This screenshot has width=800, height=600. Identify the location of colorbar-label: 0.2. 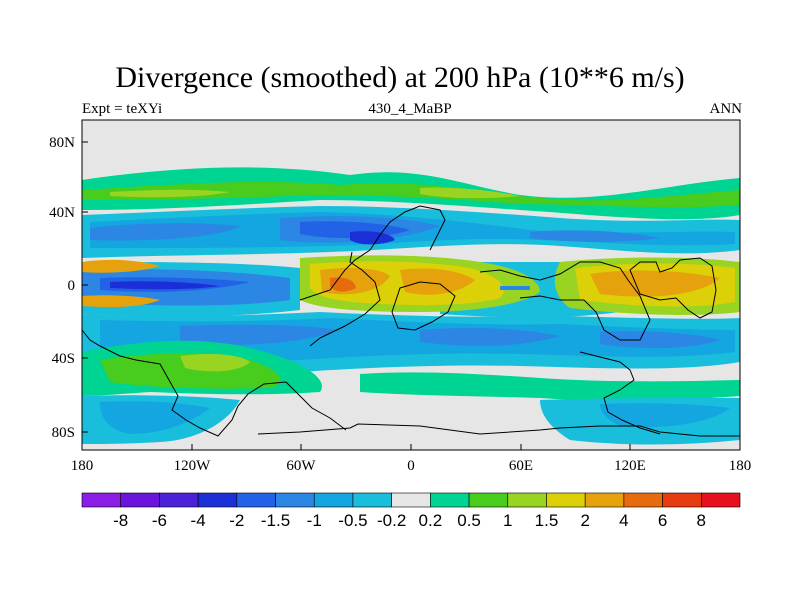
(431, 520).